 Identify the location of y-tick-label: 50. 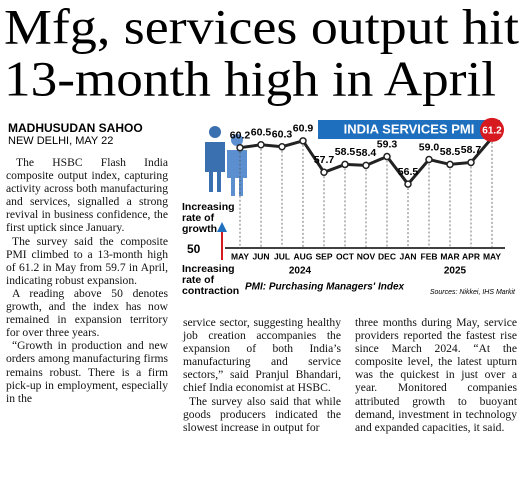
(194, 249).